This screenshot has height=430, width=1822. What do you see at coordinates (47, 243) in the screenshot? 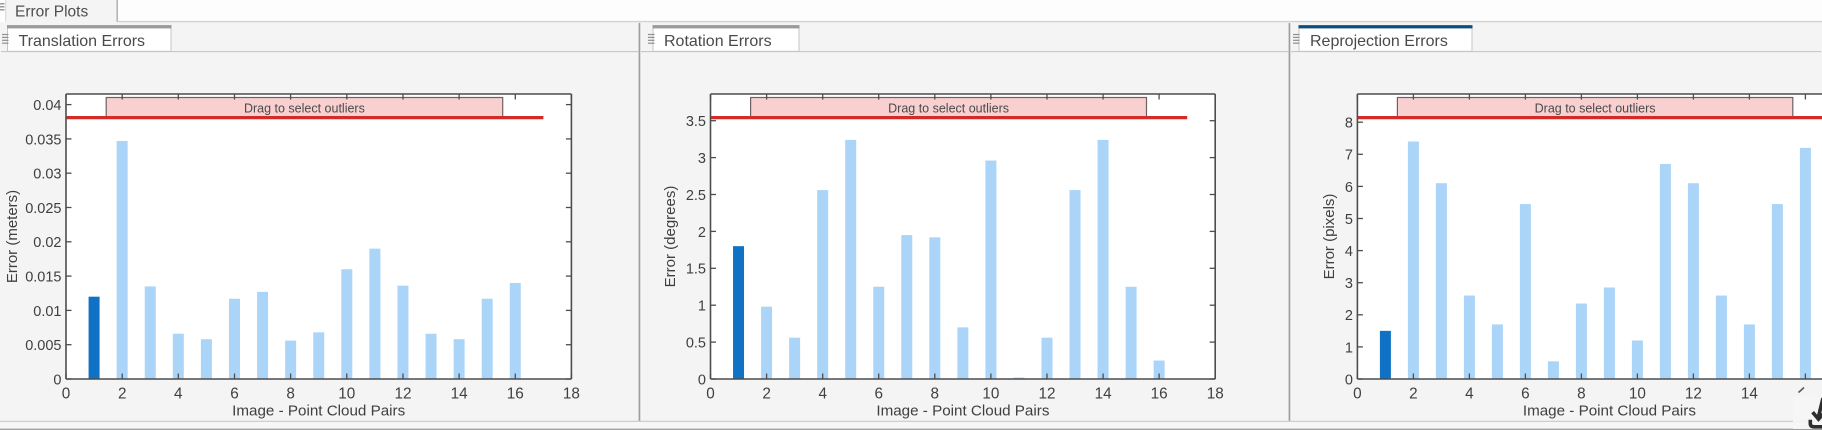
I see `svg-text: 0.02` at bounding box center [47, 243].